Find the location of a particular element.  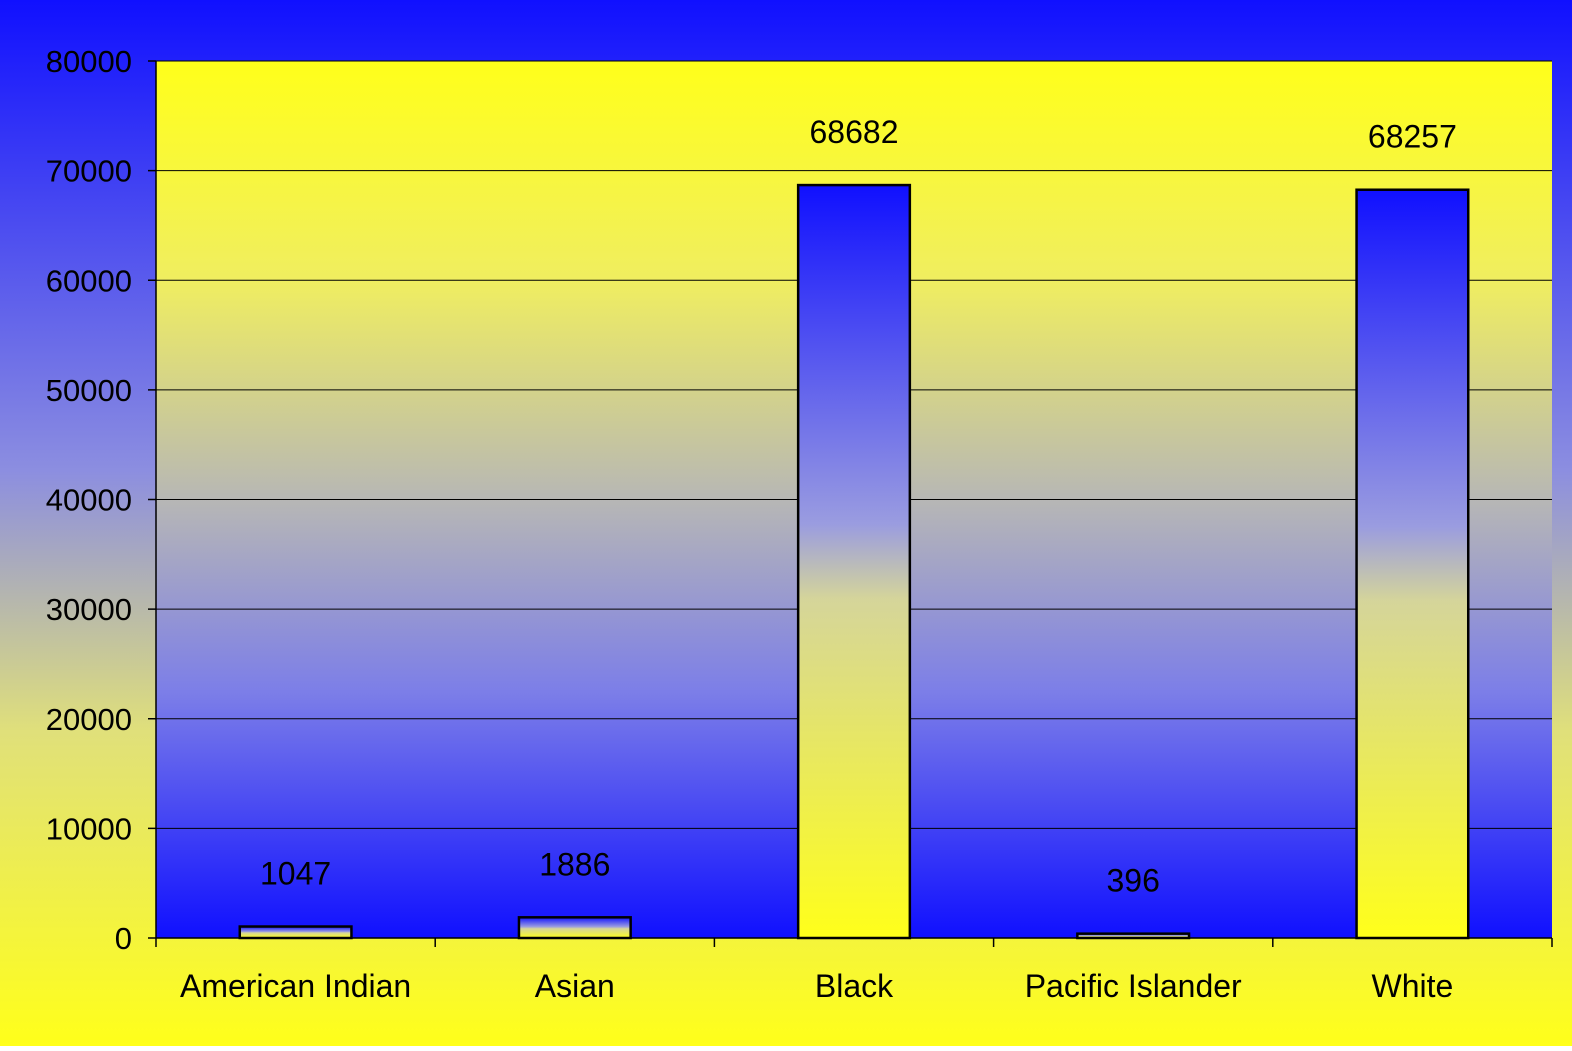

data-label: 68682 is located at coordinates (854, 132).